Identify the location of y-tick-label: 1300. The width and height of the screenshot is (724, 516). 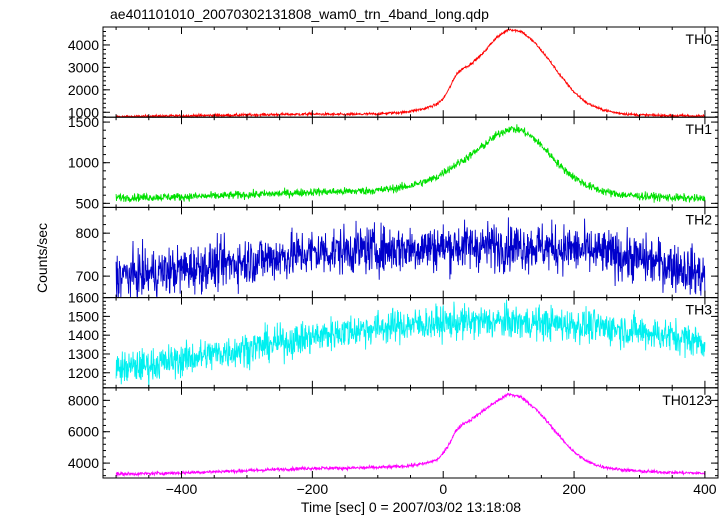
(83, 354).